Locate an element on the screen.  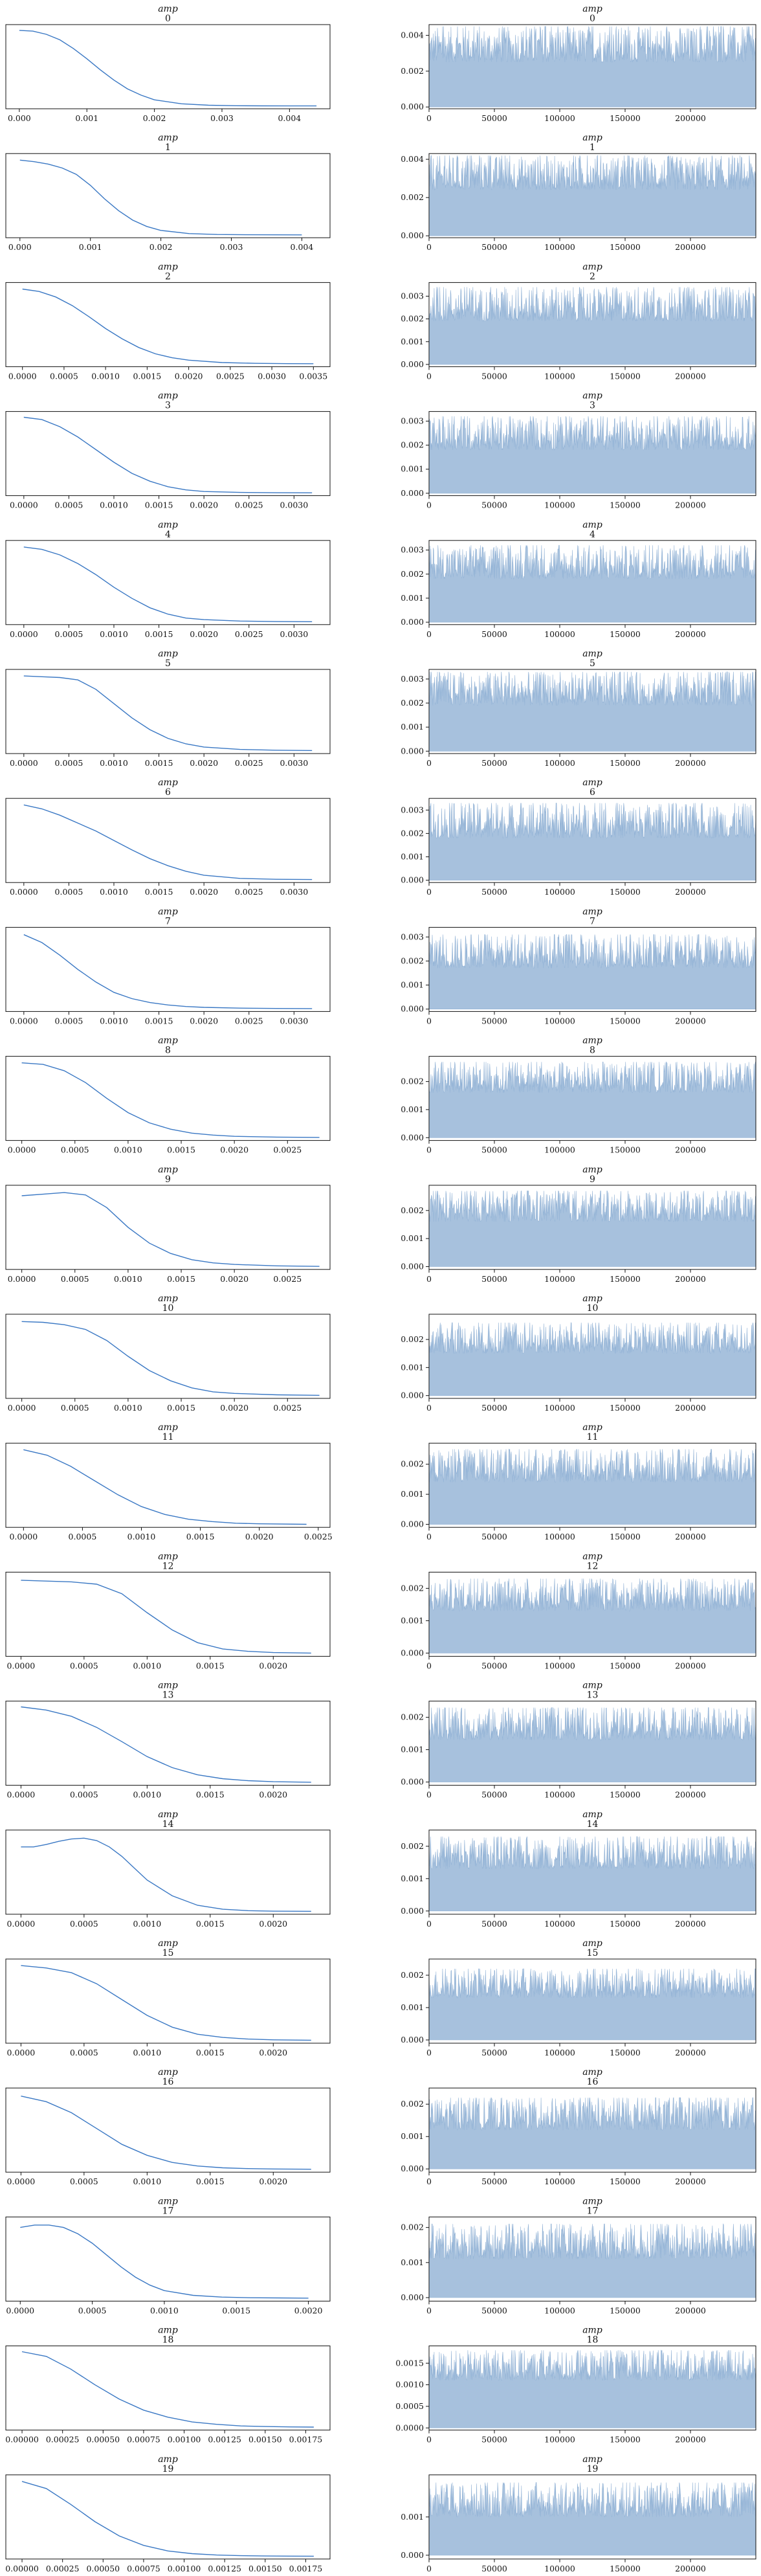
panel-title-index: 18 is located at coordinates (168, 2340).